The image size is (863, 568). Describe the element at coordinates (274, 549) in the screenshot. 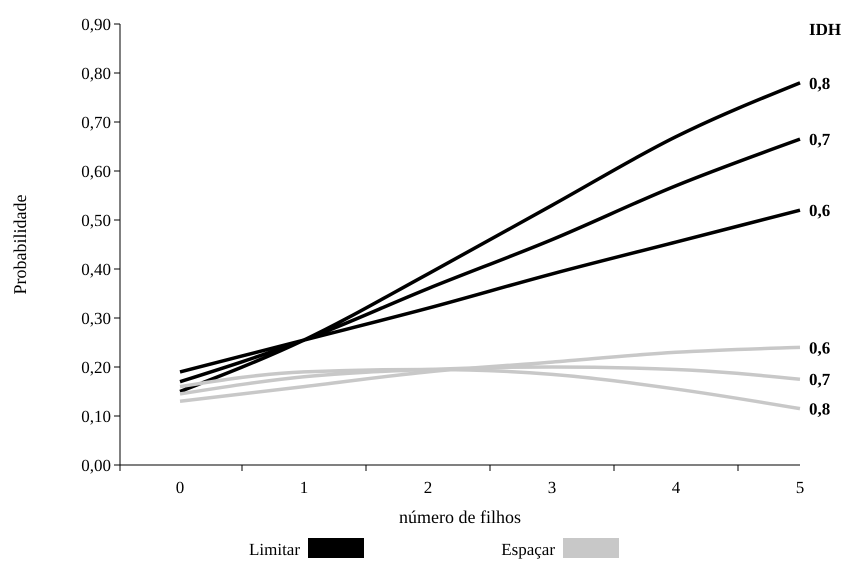

I see `text: Limitar` at that location.